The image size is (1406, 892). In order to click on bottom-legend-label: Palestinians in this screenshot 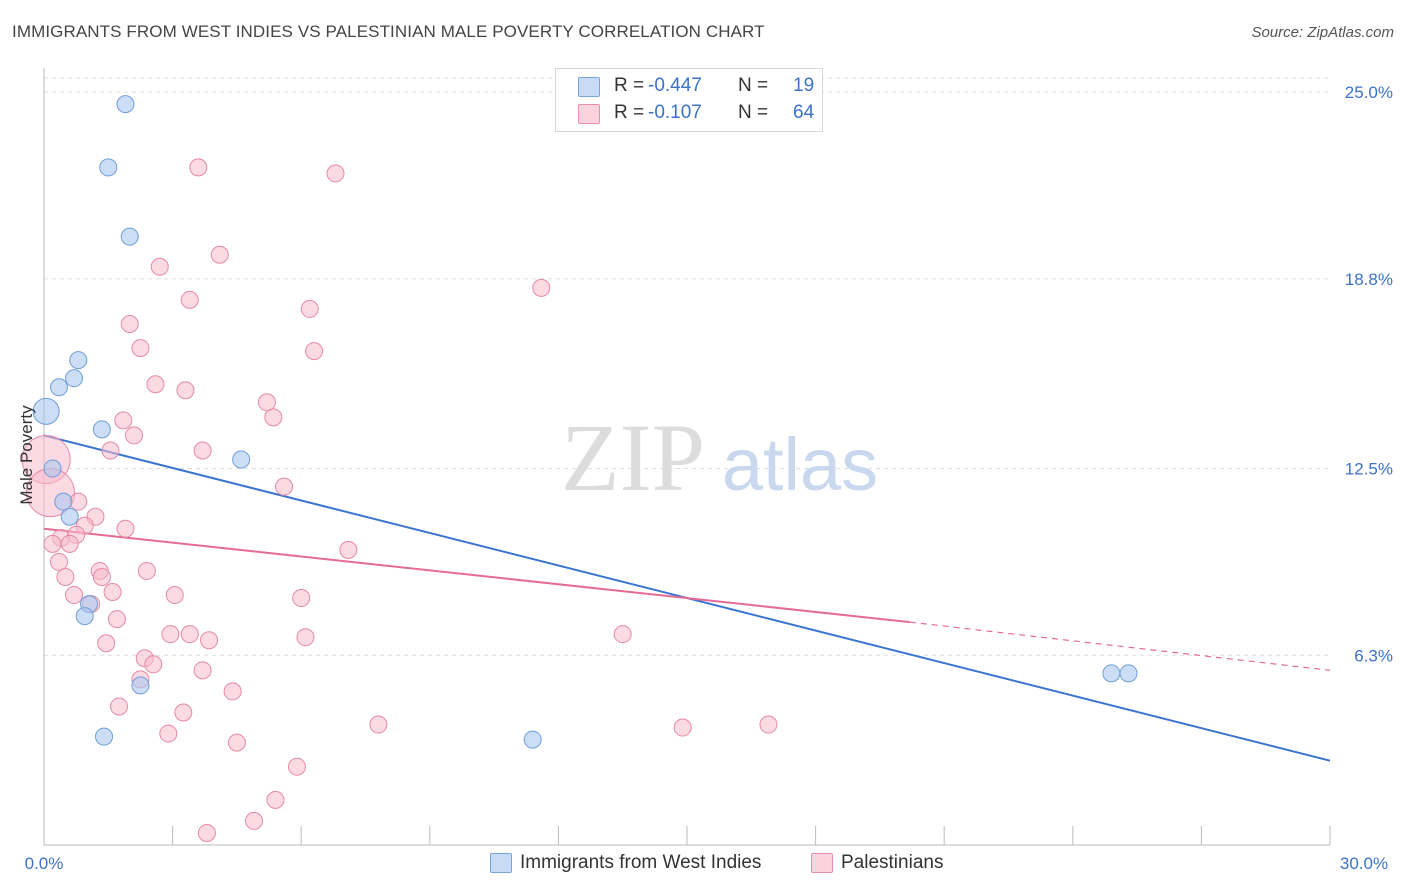, I will do `click(892, 862)`.